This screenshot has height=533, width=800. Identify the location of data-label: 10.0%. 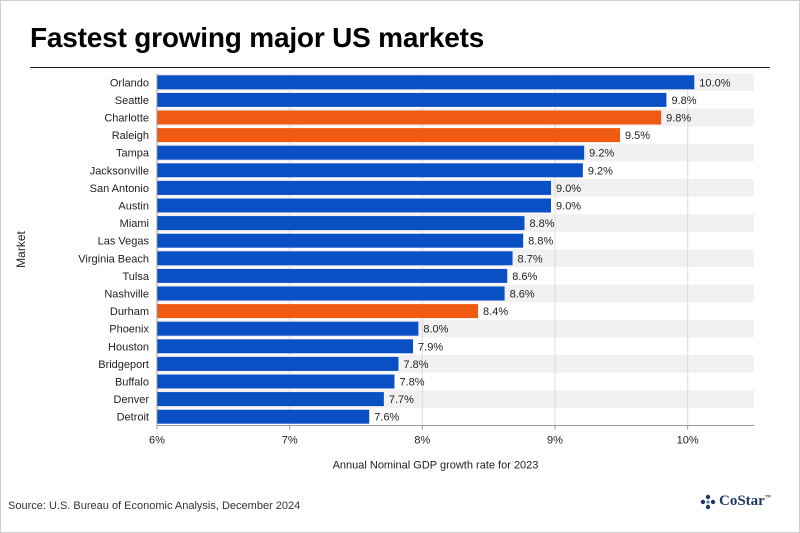
(714, 83).